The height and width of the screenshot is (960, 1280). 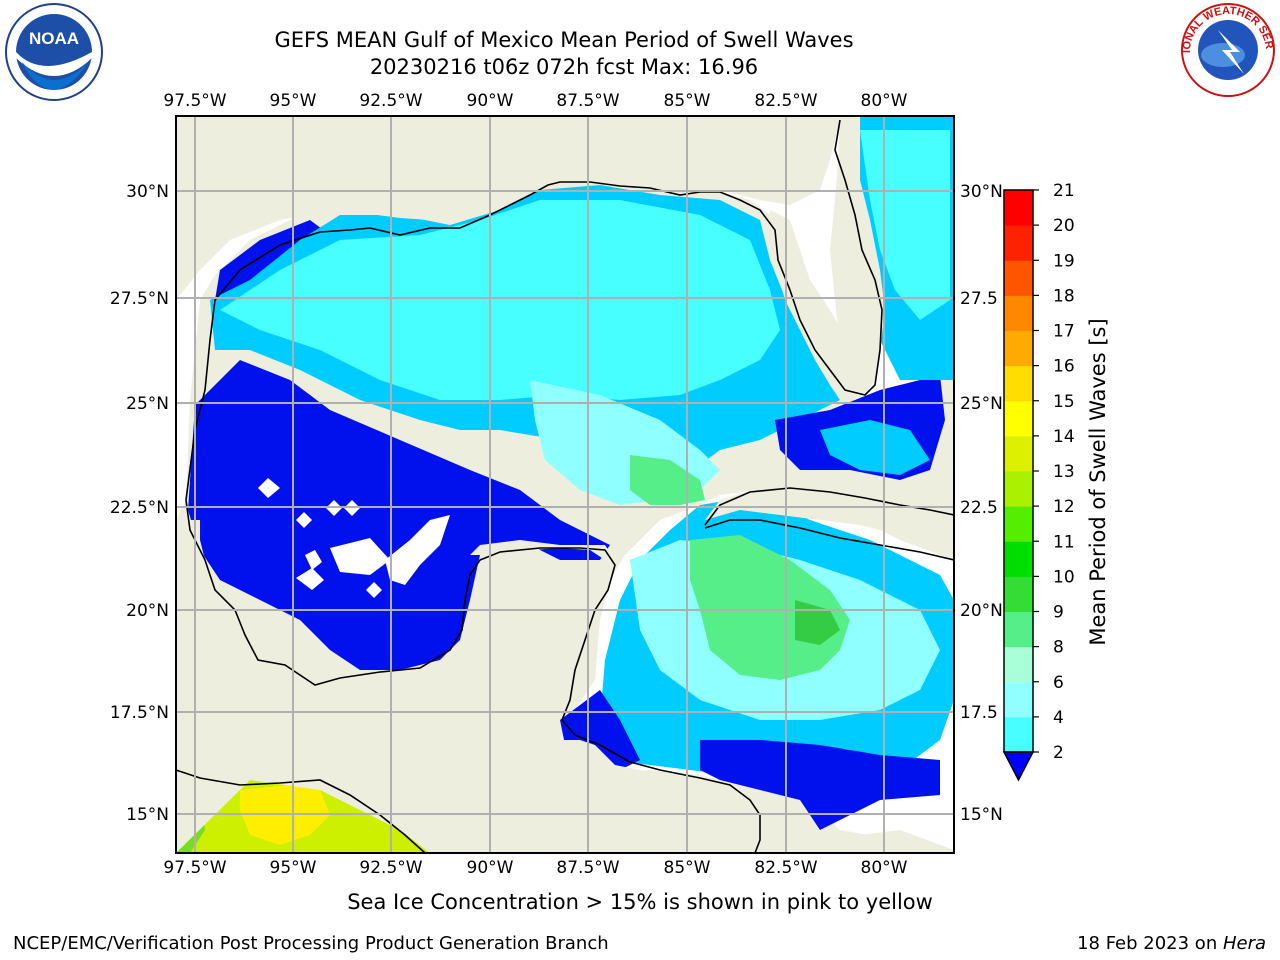 I want to click on colorbar-tick-label: 2, so click(x=1058, y=753).